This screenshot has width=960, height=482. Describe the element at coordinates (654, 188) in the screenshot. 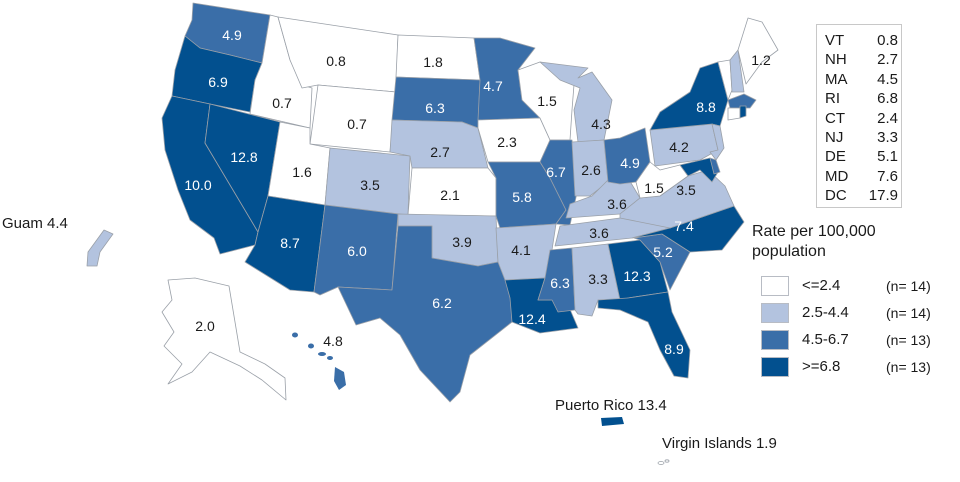

I see `label-WV: 1.5` at that location.